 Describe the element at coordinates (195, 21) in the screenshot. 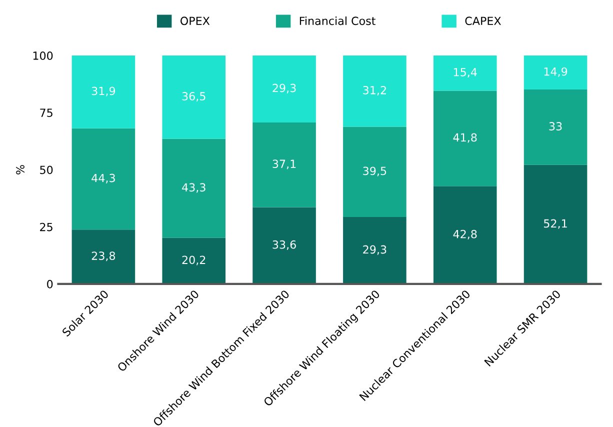

I see `legend-label: OPEX` at that location.